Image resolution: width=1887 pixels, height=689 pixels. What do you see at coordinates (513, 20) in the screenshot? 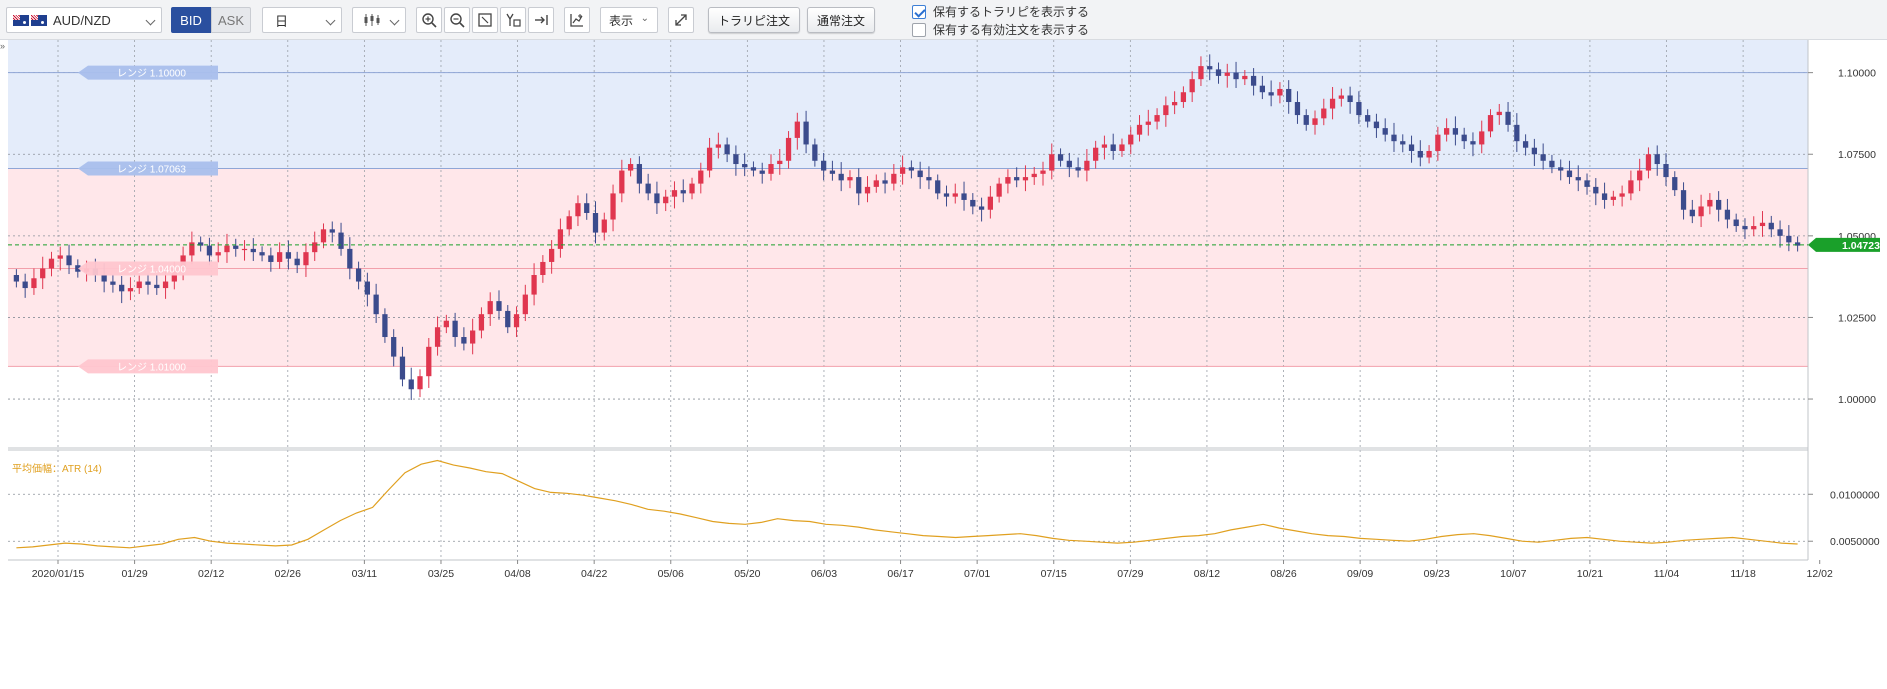
I see `price-lock-button` at bounding box center [513, 20].